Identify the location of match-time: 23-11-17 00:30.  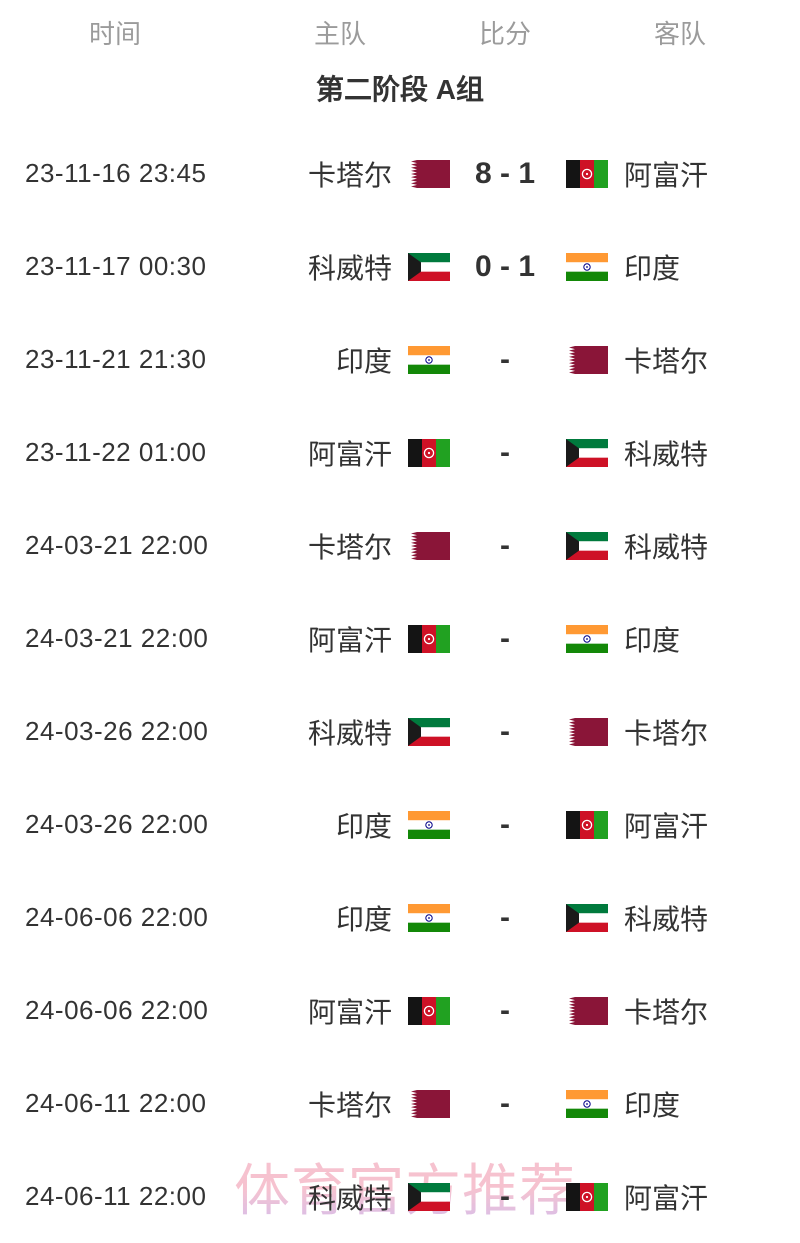
(116, 266).